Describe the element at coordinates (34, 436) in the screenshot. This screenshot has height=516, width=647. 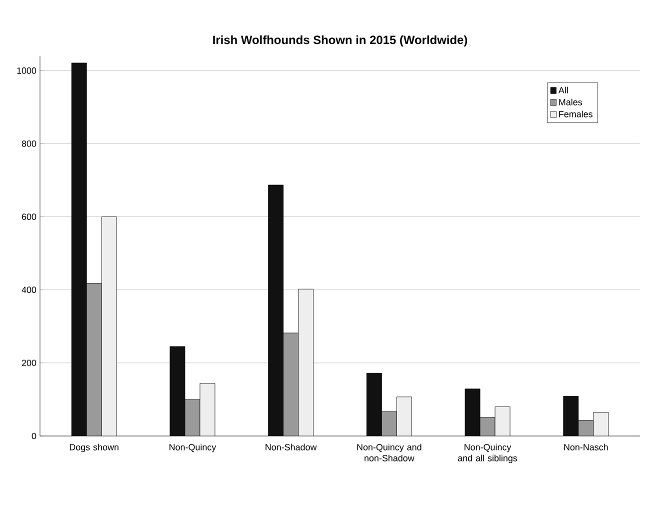
I see `y-tick-label: 0` at that location.